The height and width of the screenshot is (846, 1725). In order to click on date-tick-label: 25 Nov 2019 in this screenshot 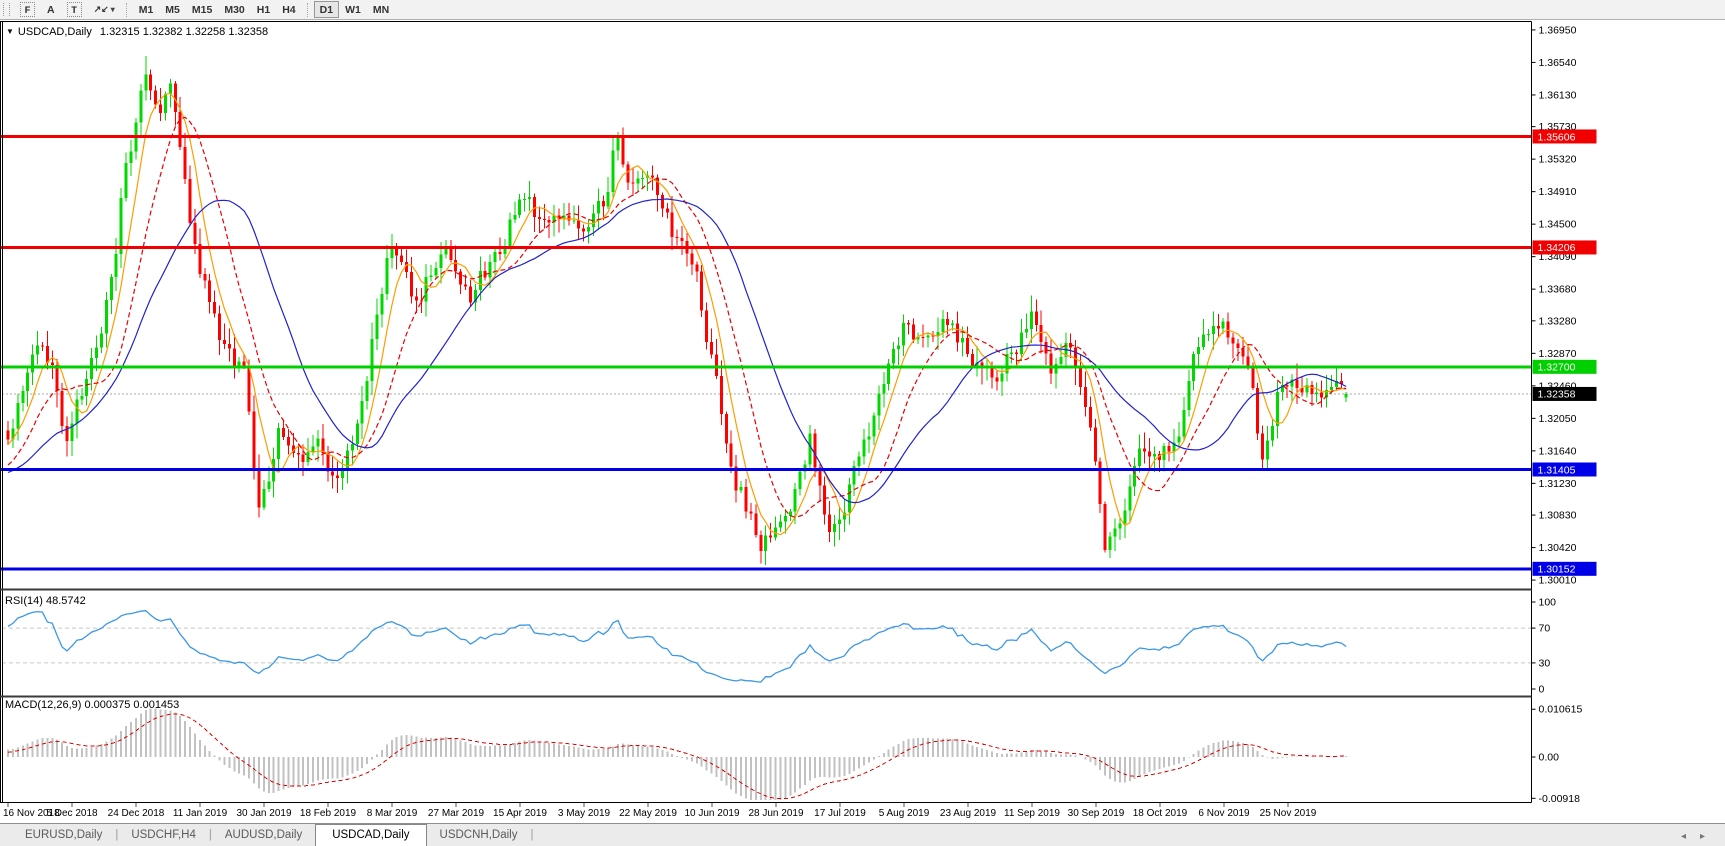, I will do `click(1288, 813)`.